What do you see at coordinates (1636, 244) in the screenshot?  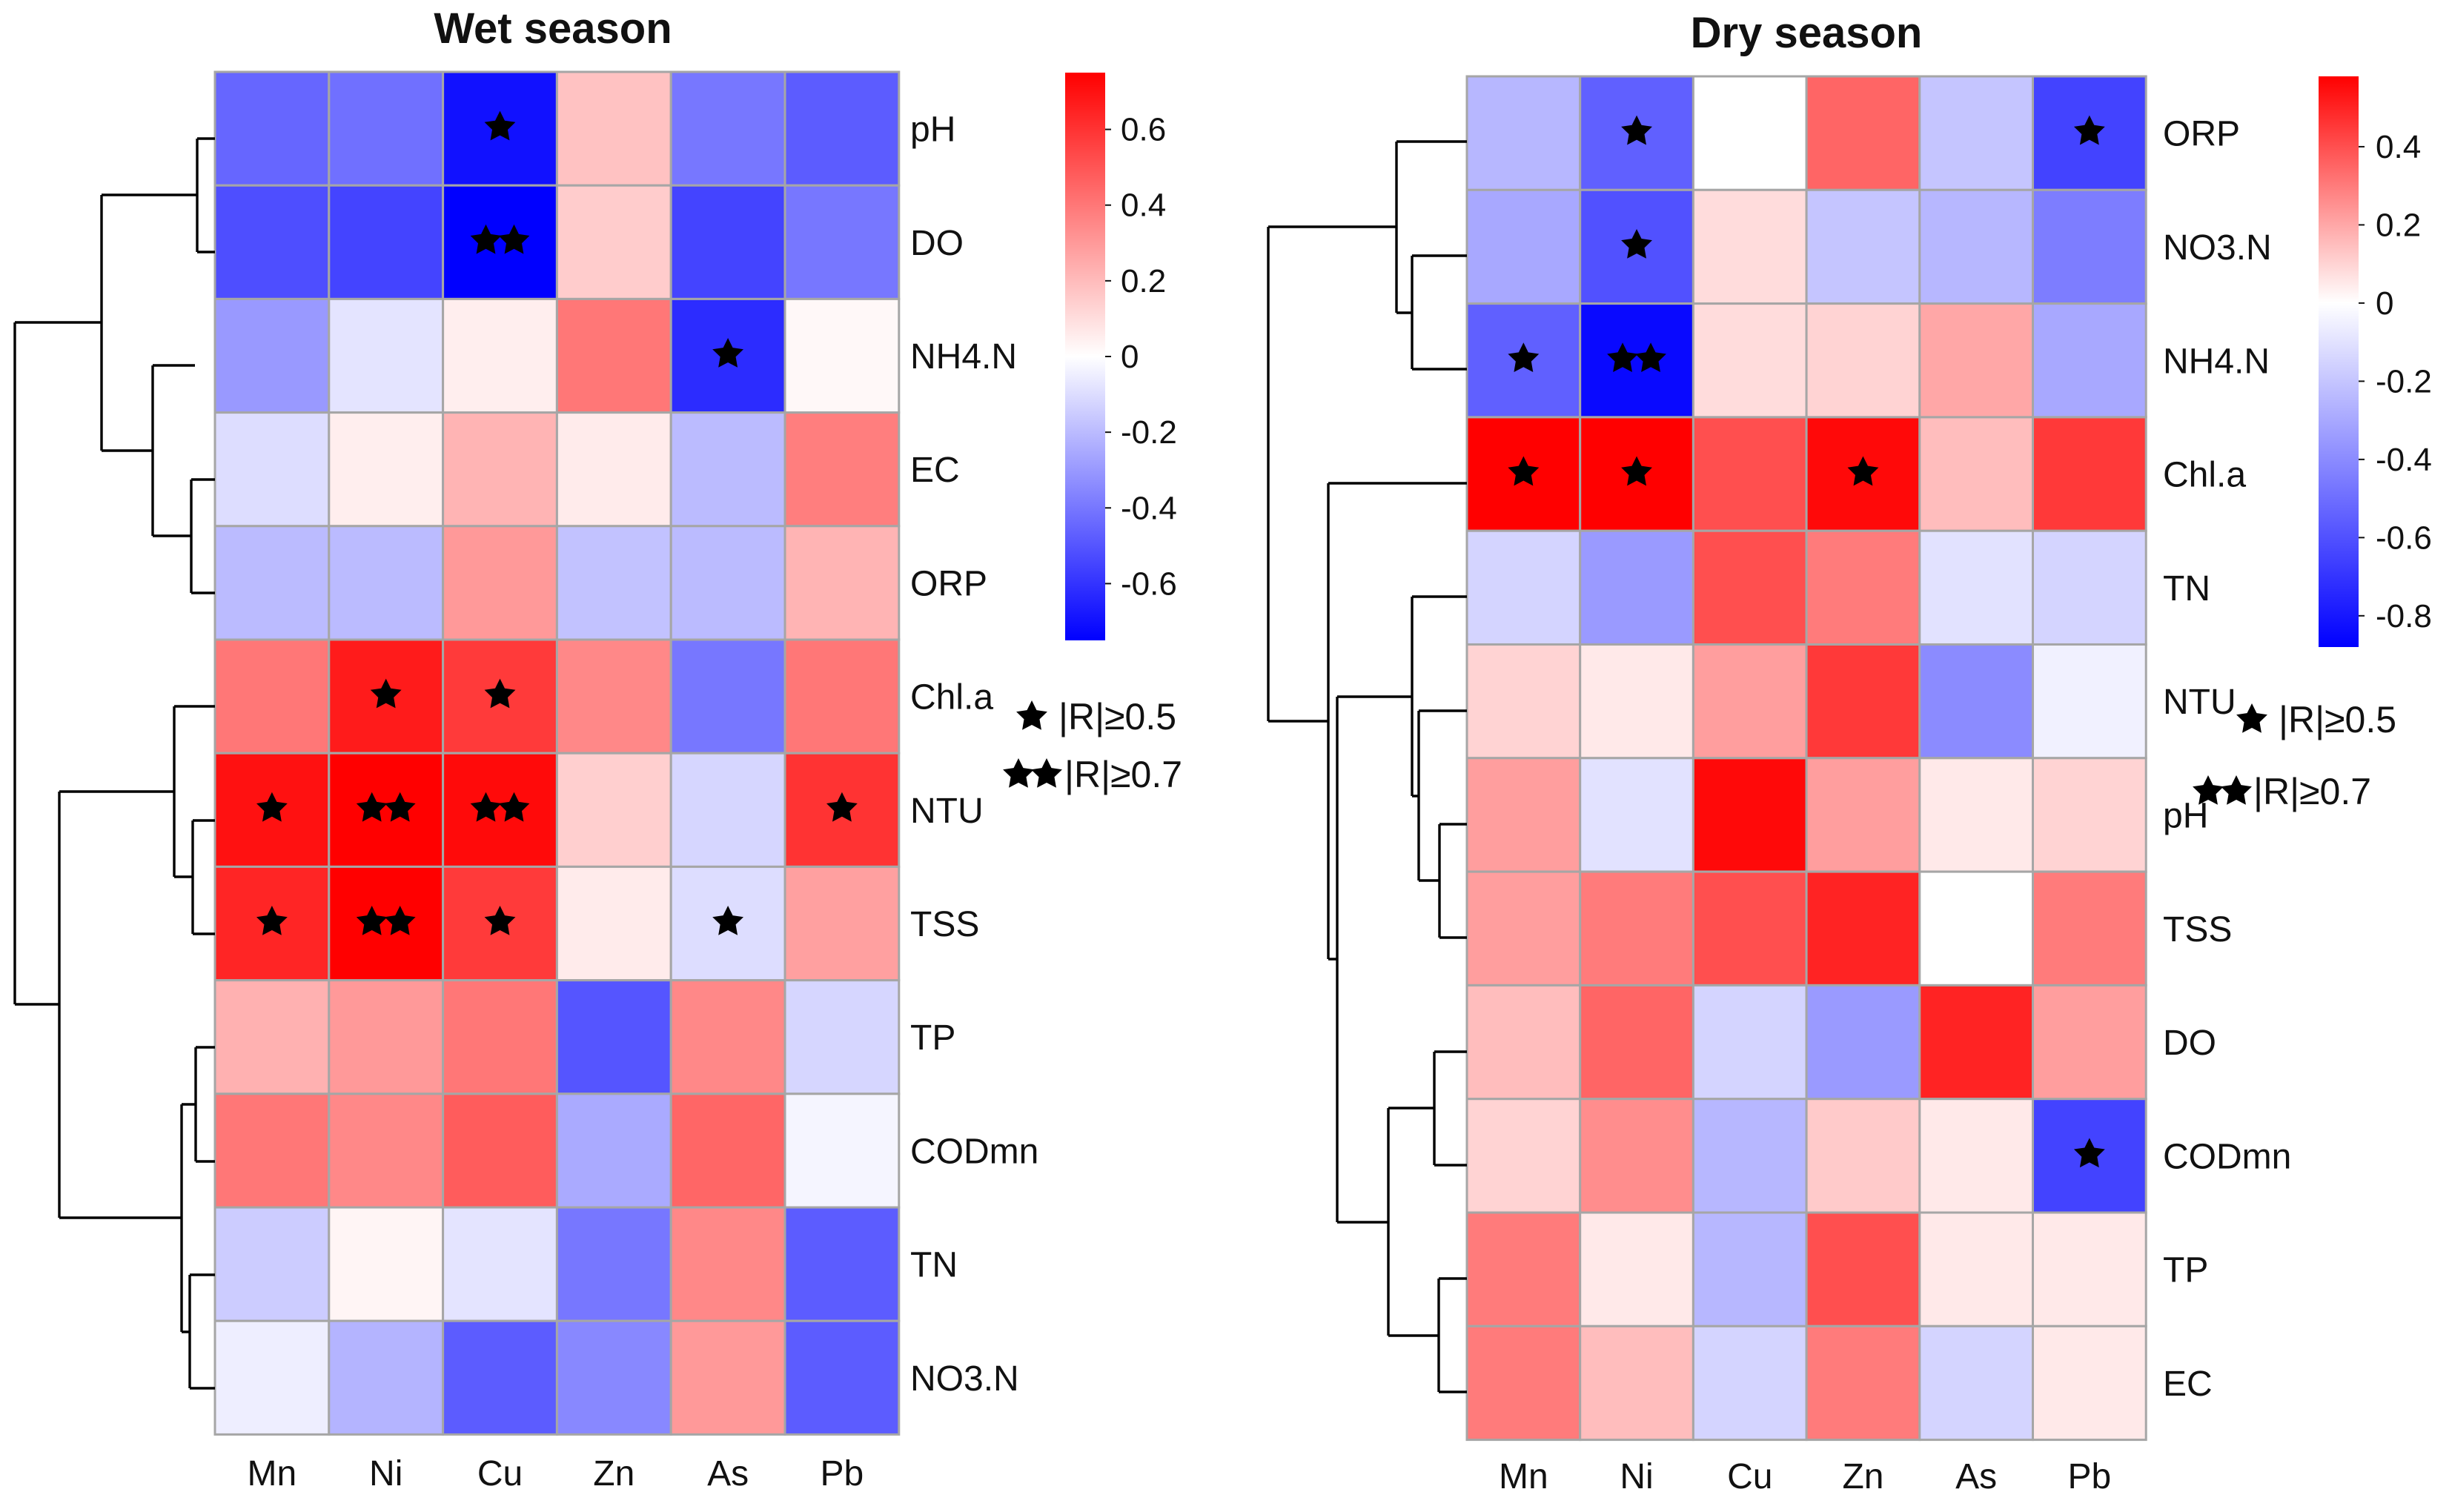 I see `dry-star-icon-NO3.N-Ni-1` at bounding box center [1636, 244].